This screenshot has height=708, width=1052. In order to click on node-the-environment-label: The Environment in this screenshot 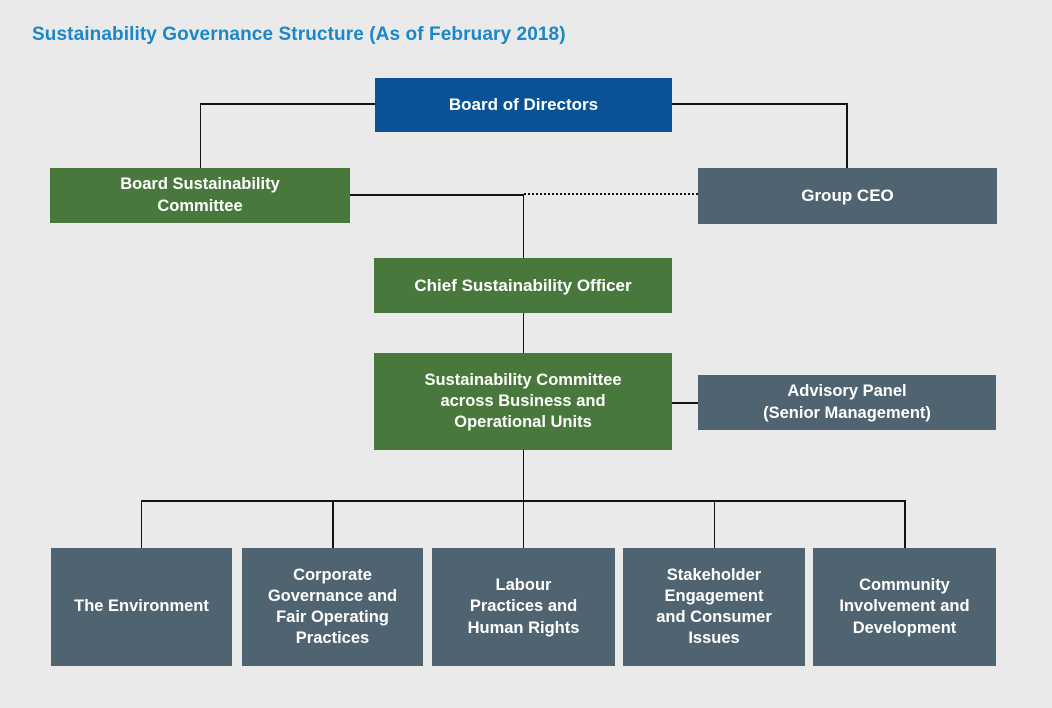, I will do `click(141, 606)`.